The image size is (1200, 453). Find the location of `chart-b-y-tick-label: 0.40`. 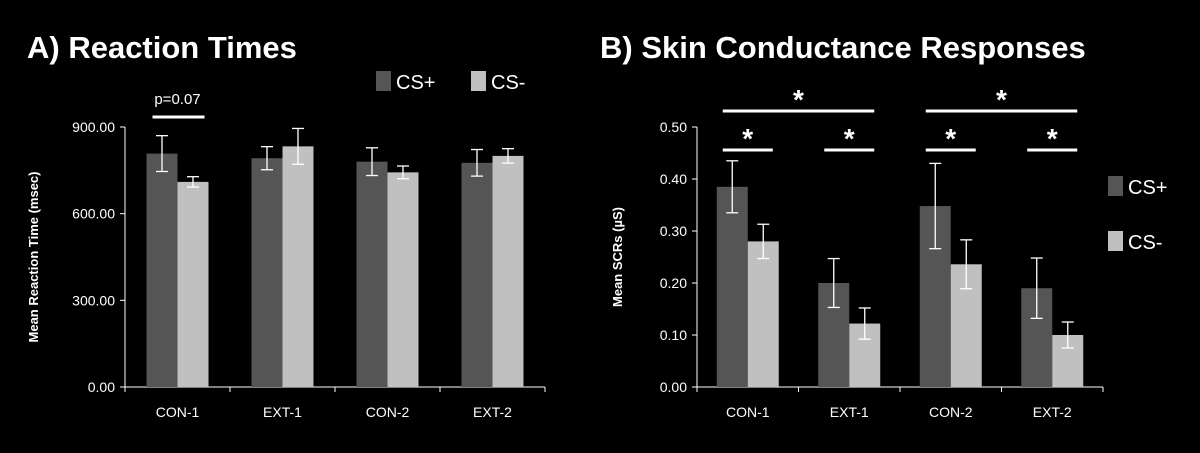

chart-b-y-tick-label: 0.40 is located at coordinates (673, 179).